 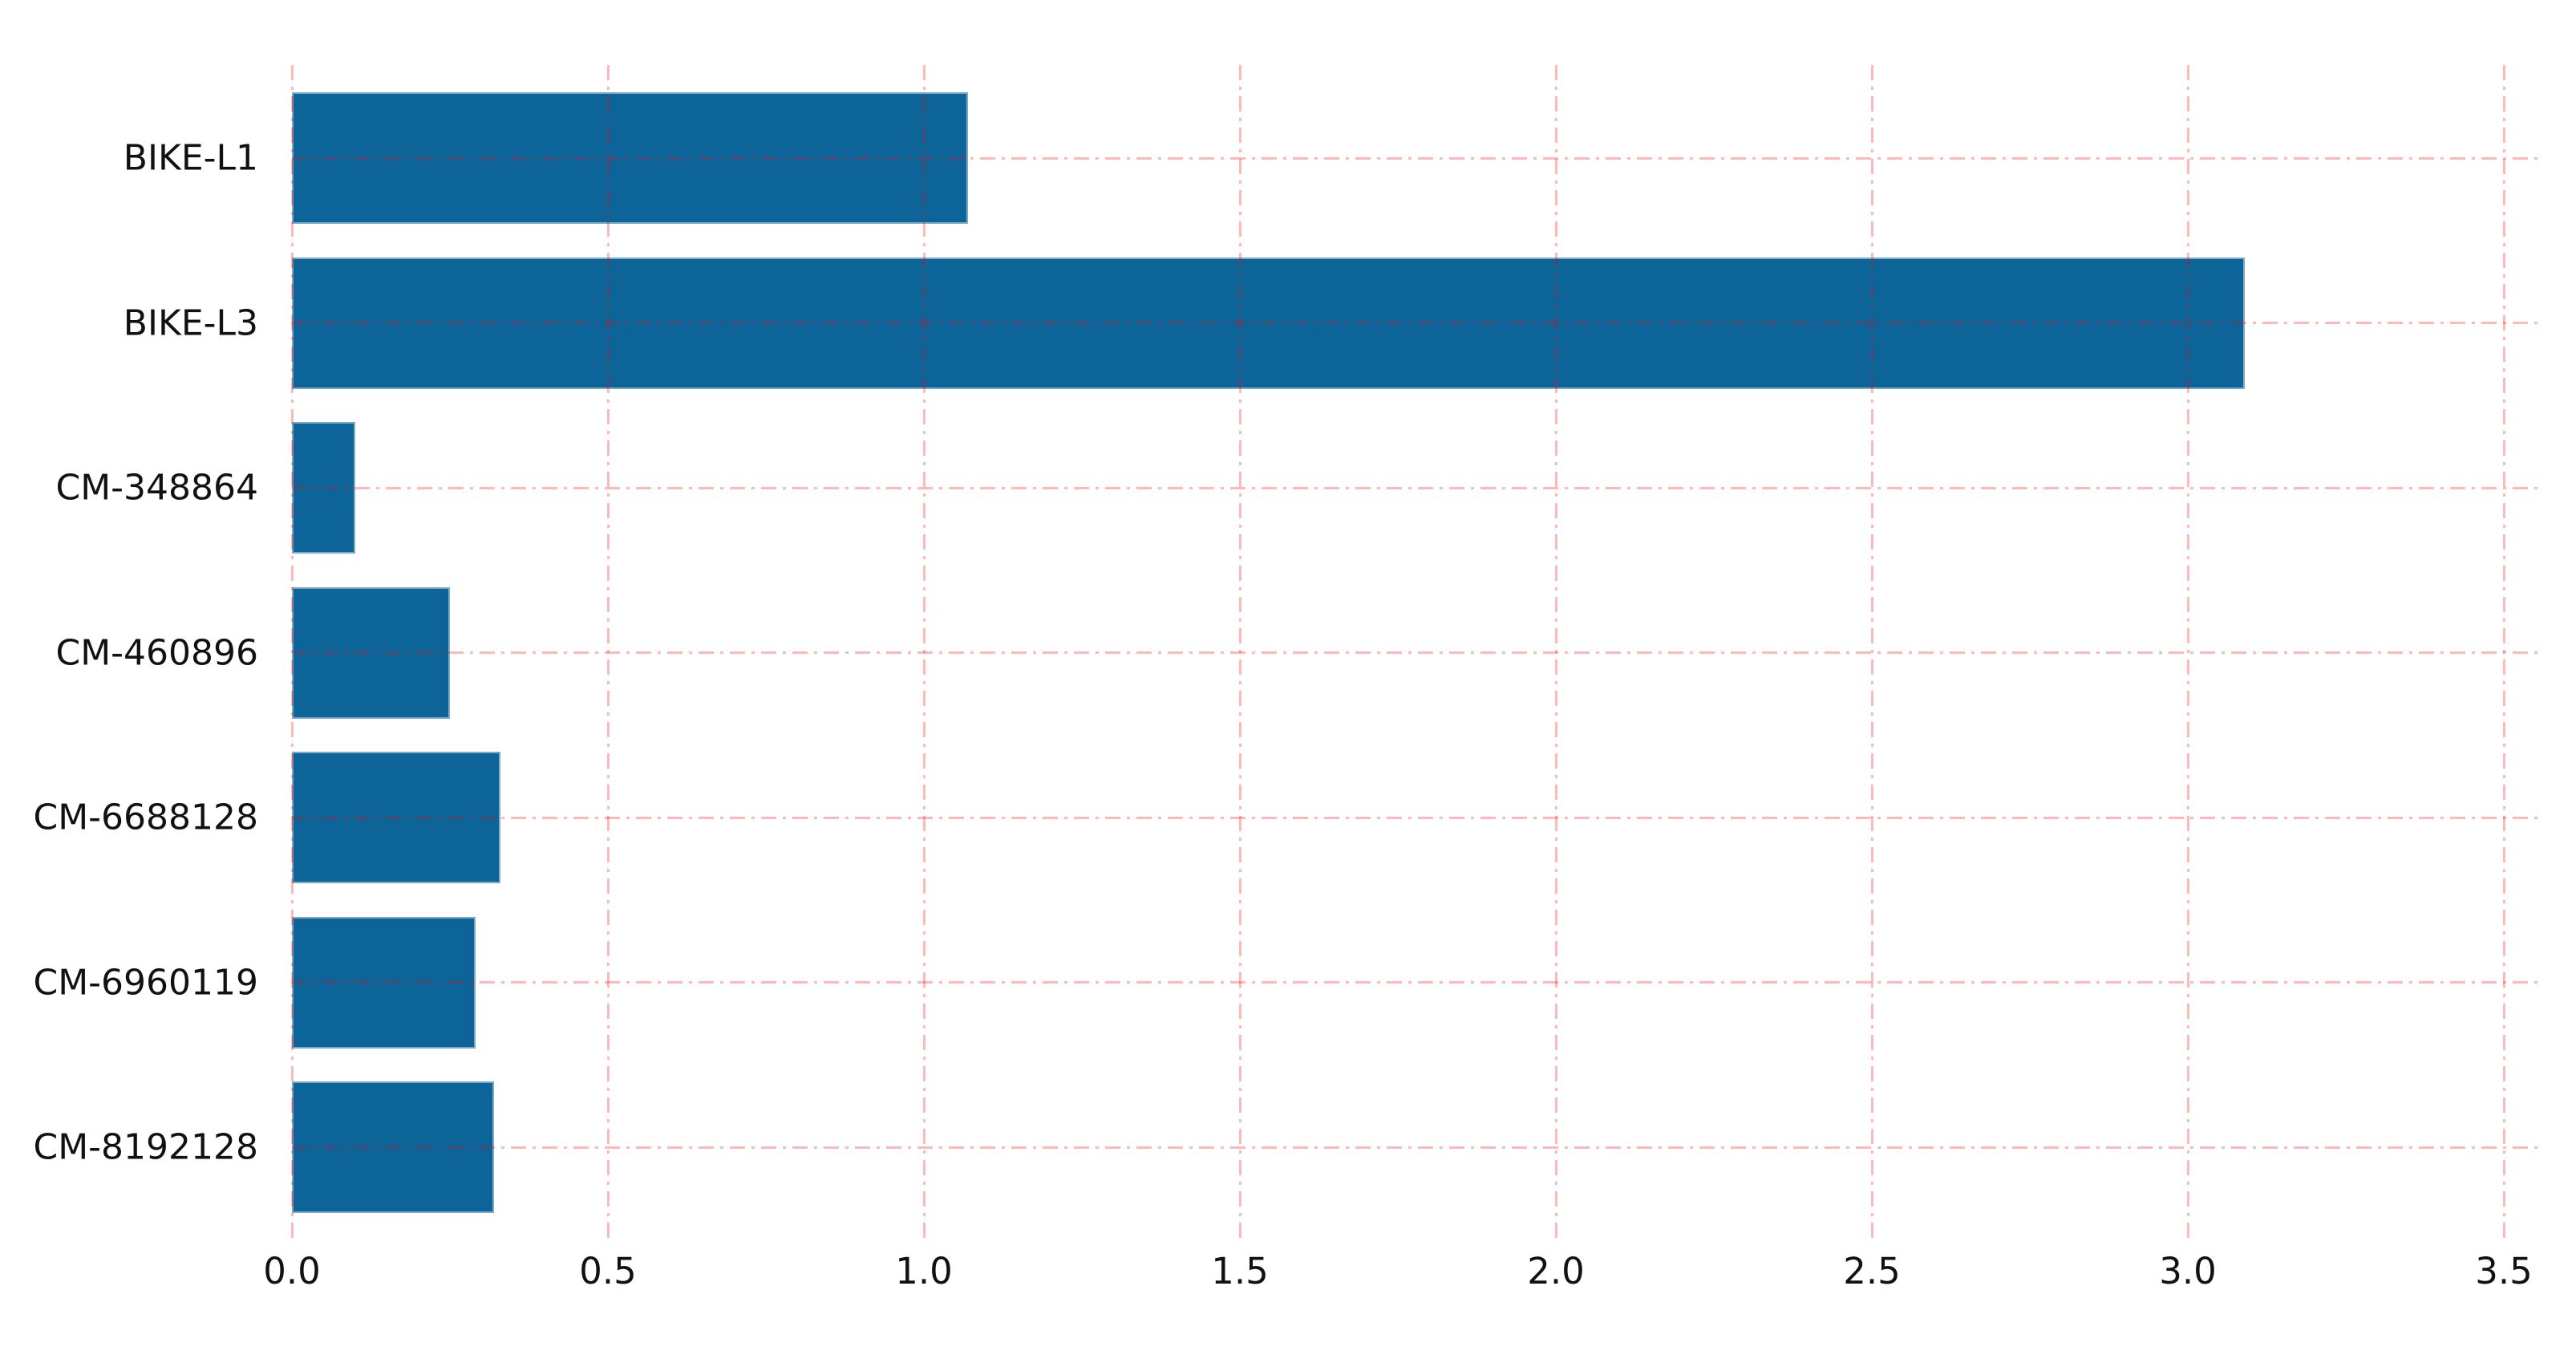 I want to click on y-tick-label: CM-8192128, so click(x=145, y=1147).